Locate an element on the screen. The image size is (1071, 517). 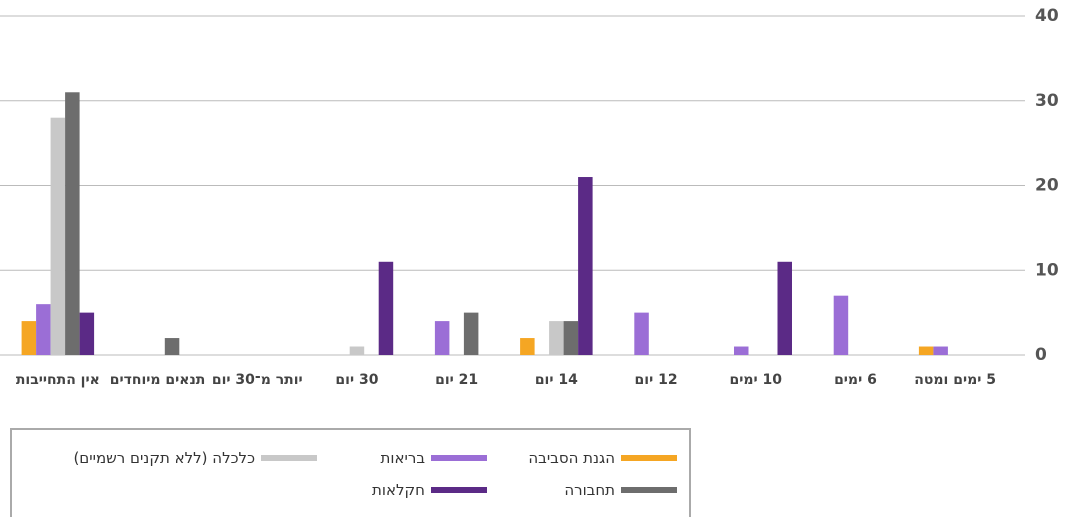
legend-item: תחבורה is located at coordinates (582, 490).